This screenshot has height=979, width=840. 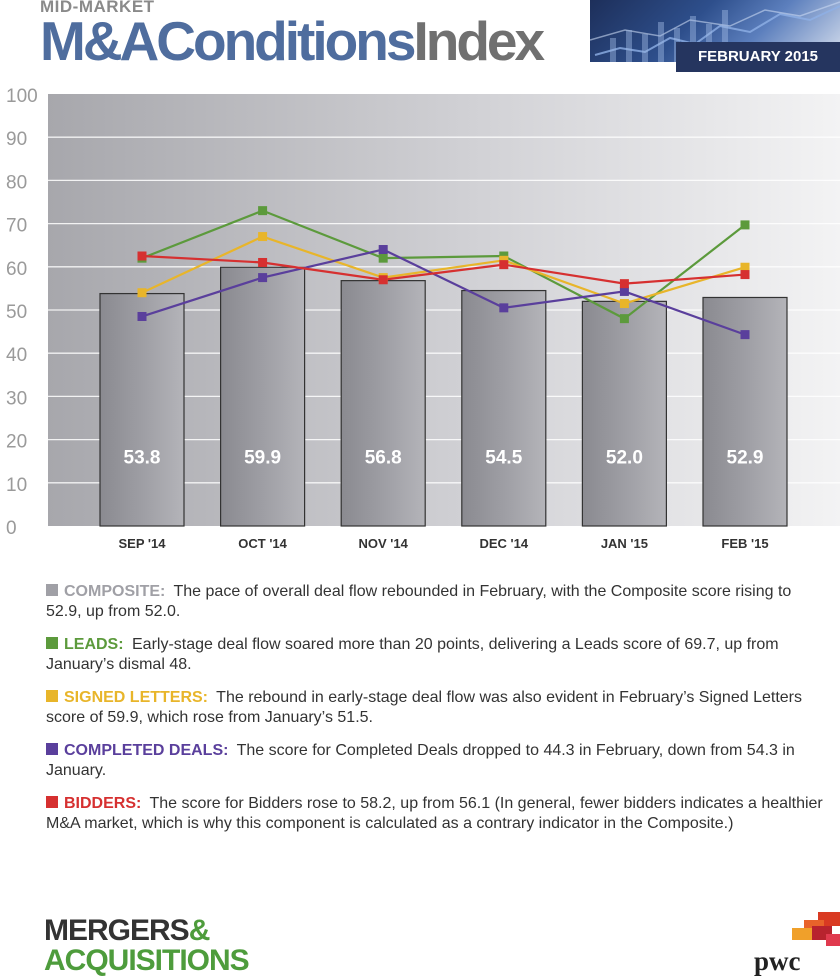 What do you see at coordinates (16, 226) in the screenshot?
I see `y-tick-label: 70` at bounding box center [16, 226].